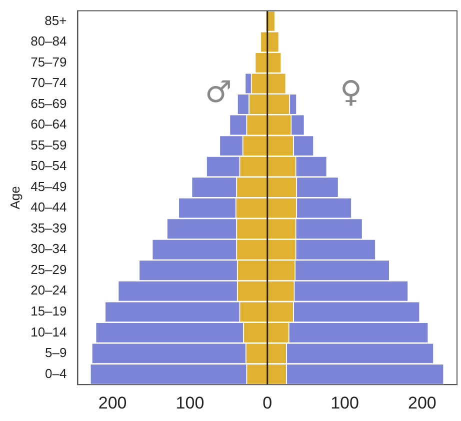 The image size is (461, 421). Describe the element at coordinates (267, 402) in the screenshot. I see `x-tick-label: 0` at that location.